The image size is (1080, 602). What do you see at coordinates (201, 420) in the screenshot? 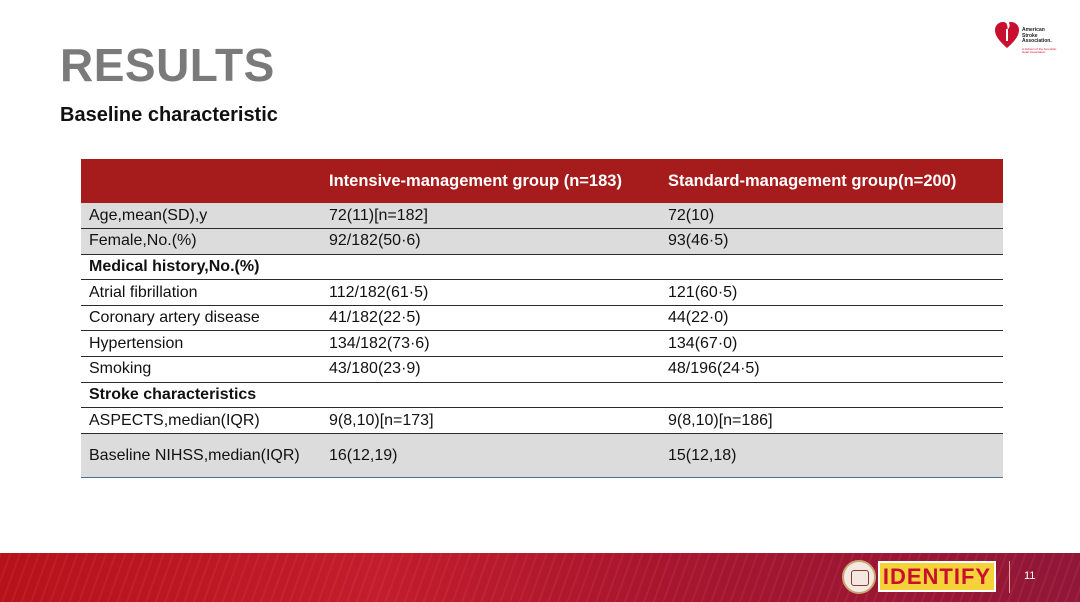
I see `row-label: ASPECTS,median(IQR)` at bounding box center [201, 420].